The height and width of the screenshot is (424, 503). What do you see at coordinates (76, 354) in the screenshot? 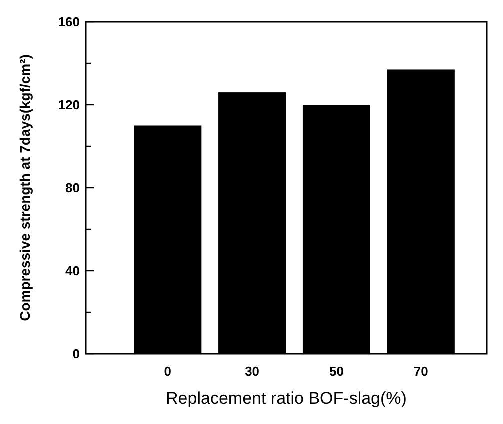
I see `y-tick-label: 0` at bounding box center [76, 354].